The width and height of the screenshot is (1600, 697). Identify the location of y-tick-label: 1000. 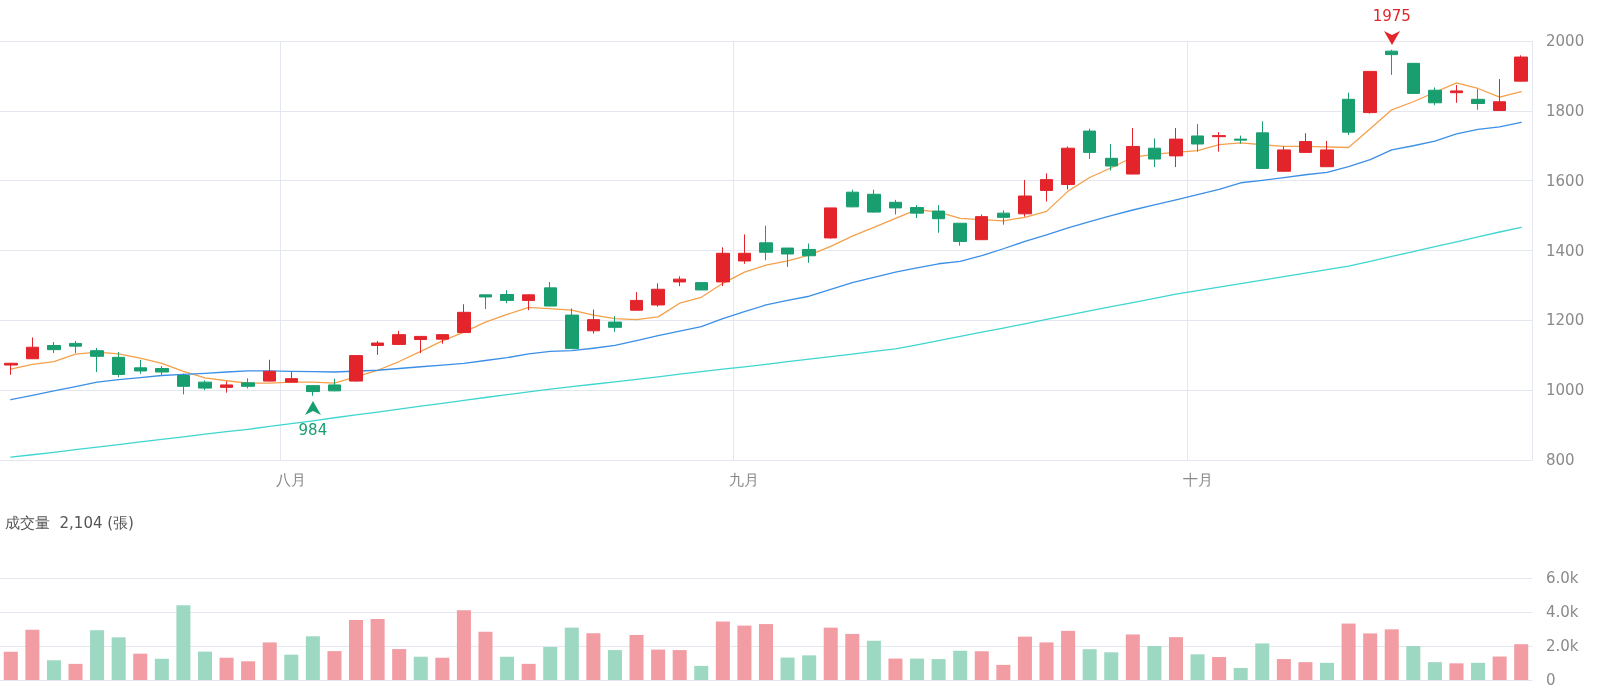
(1565, 390).